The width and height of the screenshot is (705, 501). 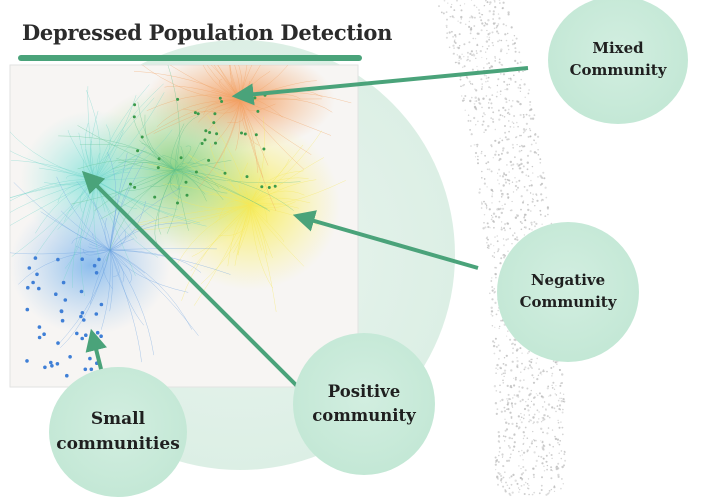 I want to click on small-communities-bubble: Small communities, so click(x=118, y=432).